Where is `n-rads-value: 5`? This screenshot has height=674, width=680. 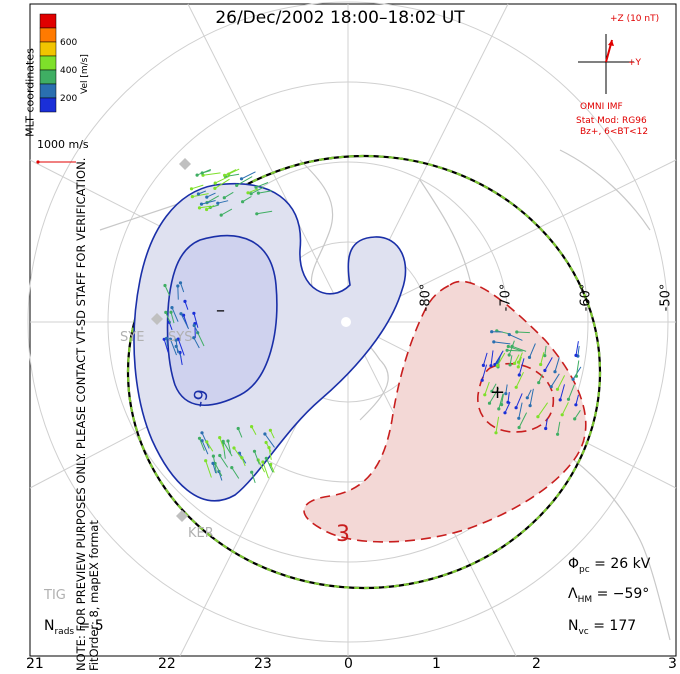
n-rads-value: 5 is located at coordinates (99, 626).